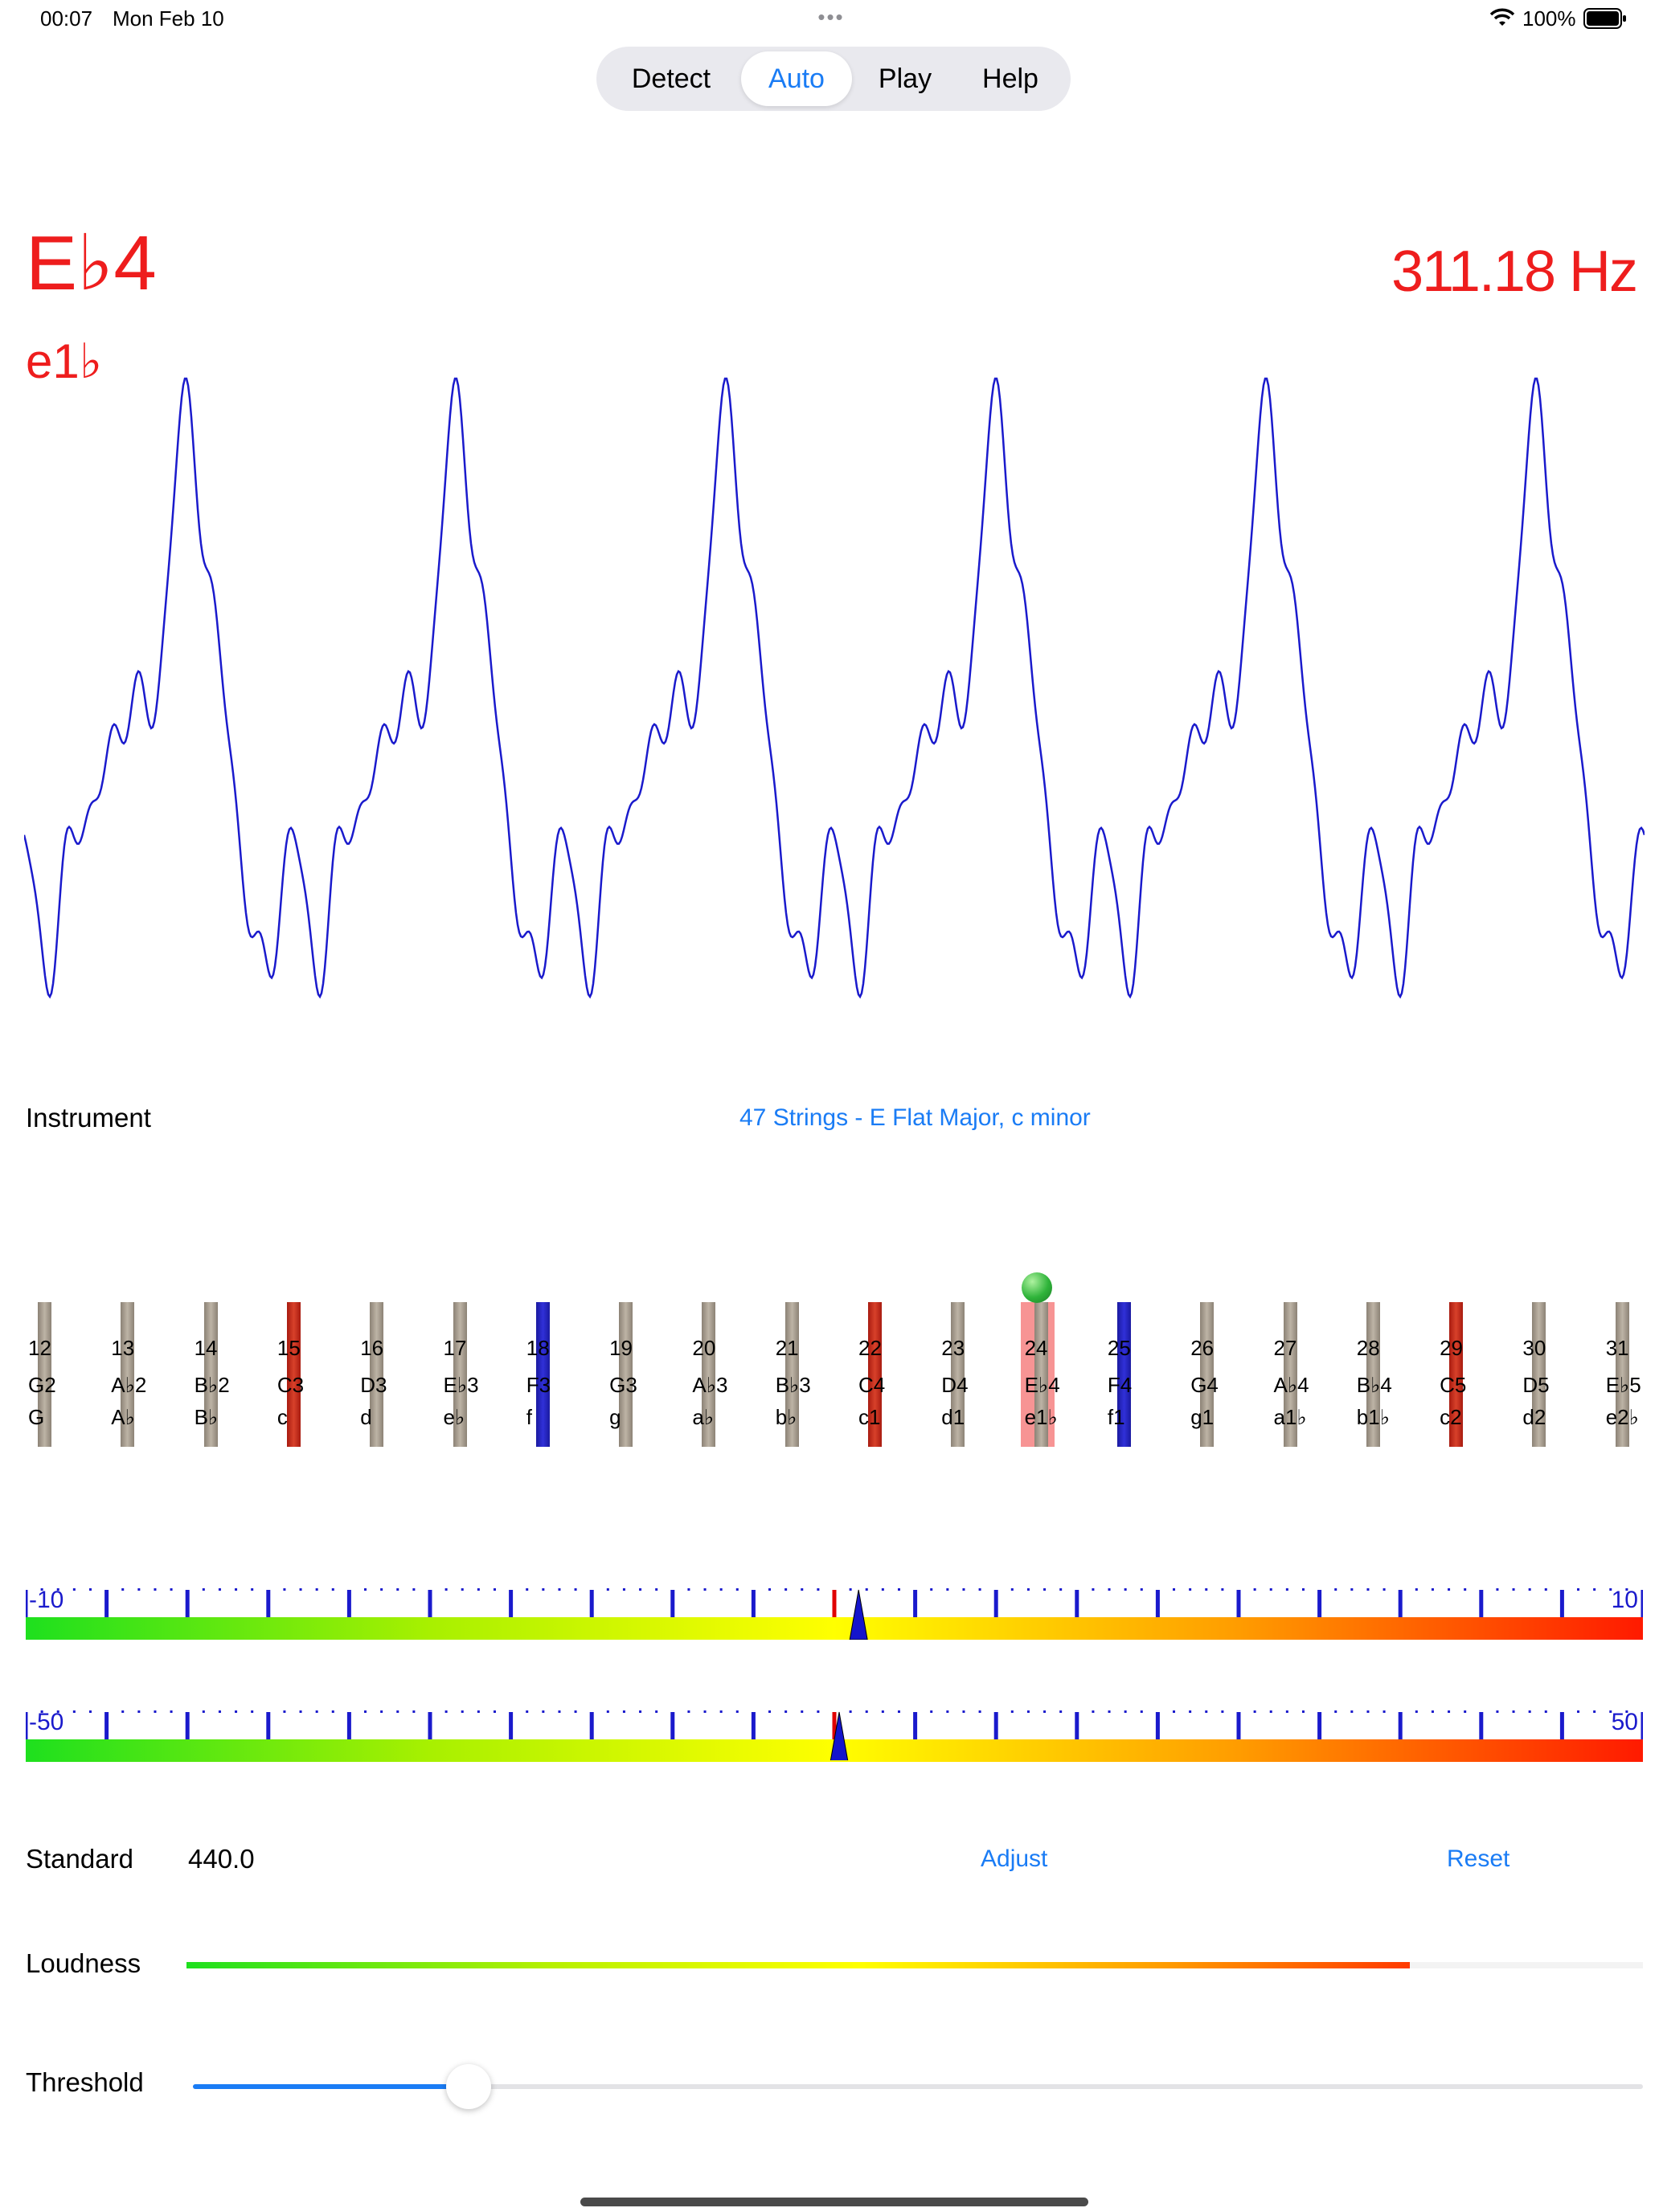  What do you see at coordinates (1042, 1385) in the screenshot?
I see `string-24-note-label: E♭4` at bounding box center [1042, 1385].